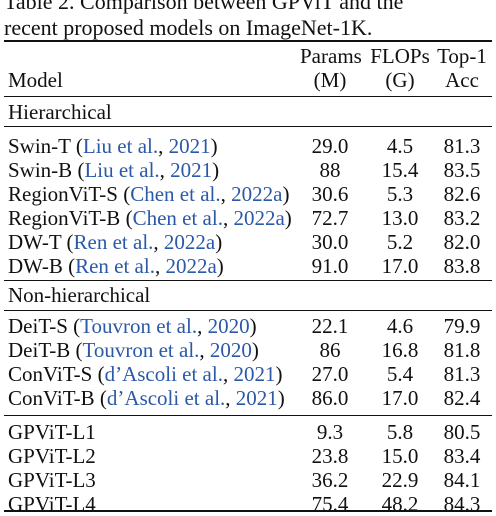 This screenshot has height=516, width=496. Describe the element at coordinates (248, 432) in the screenshot. I see `table-row: GPViT-L1 9.3 5.8 80.5` at that location.